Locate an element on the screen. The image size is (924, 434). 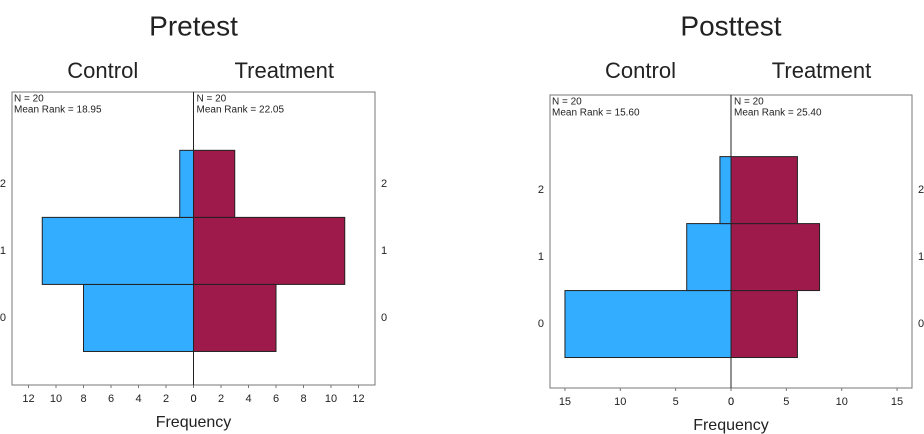
annotation: Mean Rank = 22.05 is located at coordinates (241, 110).